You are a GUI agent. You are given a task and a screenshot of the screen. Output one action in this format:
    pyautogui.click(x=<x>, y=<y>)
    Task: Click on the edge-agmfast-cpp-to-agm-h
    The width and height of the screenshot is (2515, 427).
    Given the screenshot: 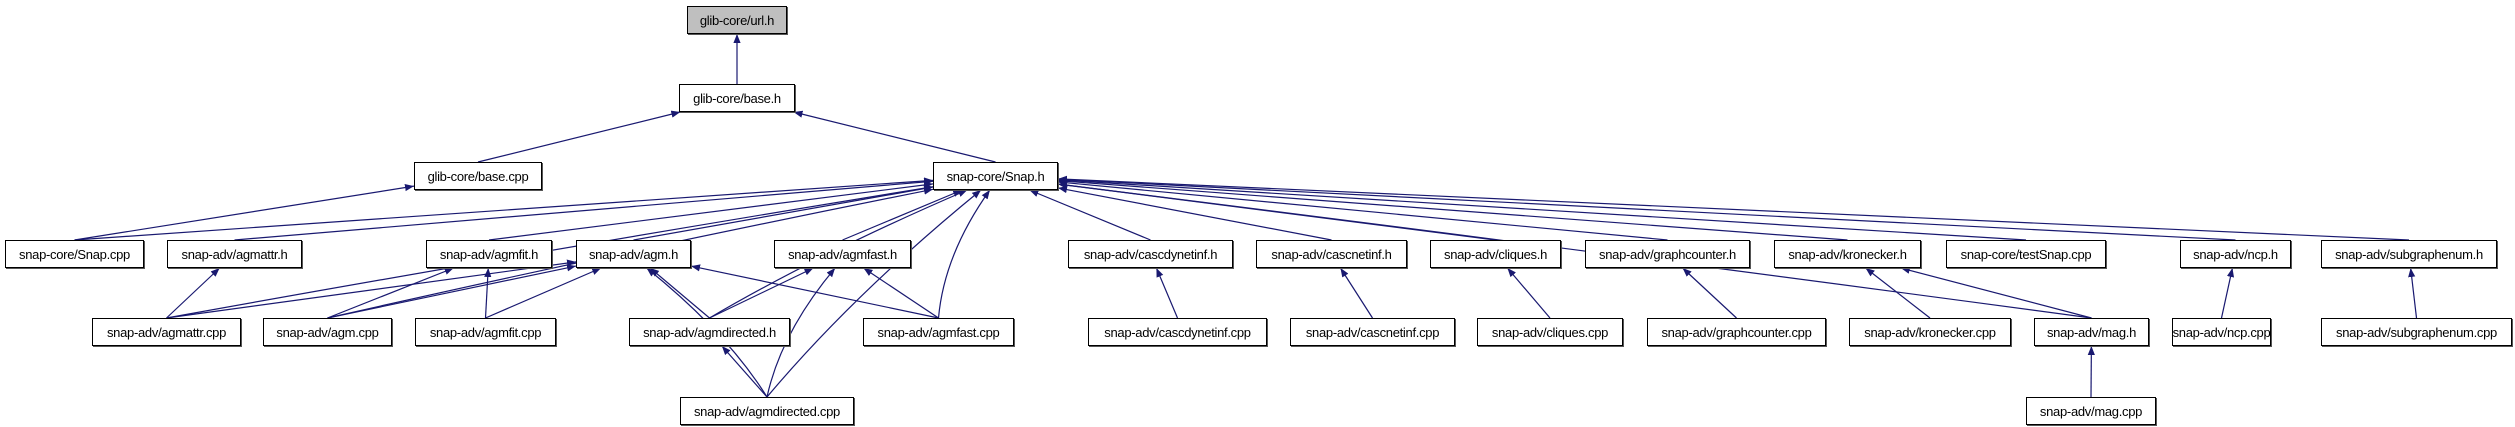 What is the action you would take?
    pyautogui.click(x=814, y=291)
    